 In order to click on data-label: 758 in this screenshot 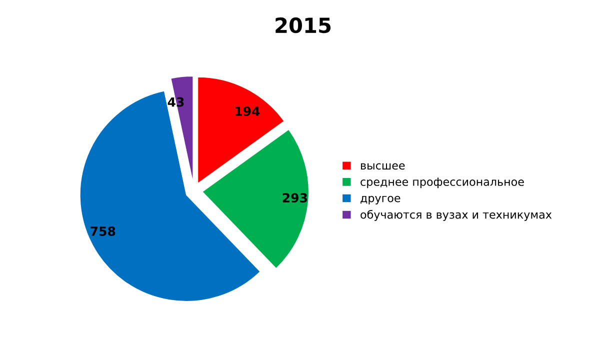, I will do `click(103, 231)`.